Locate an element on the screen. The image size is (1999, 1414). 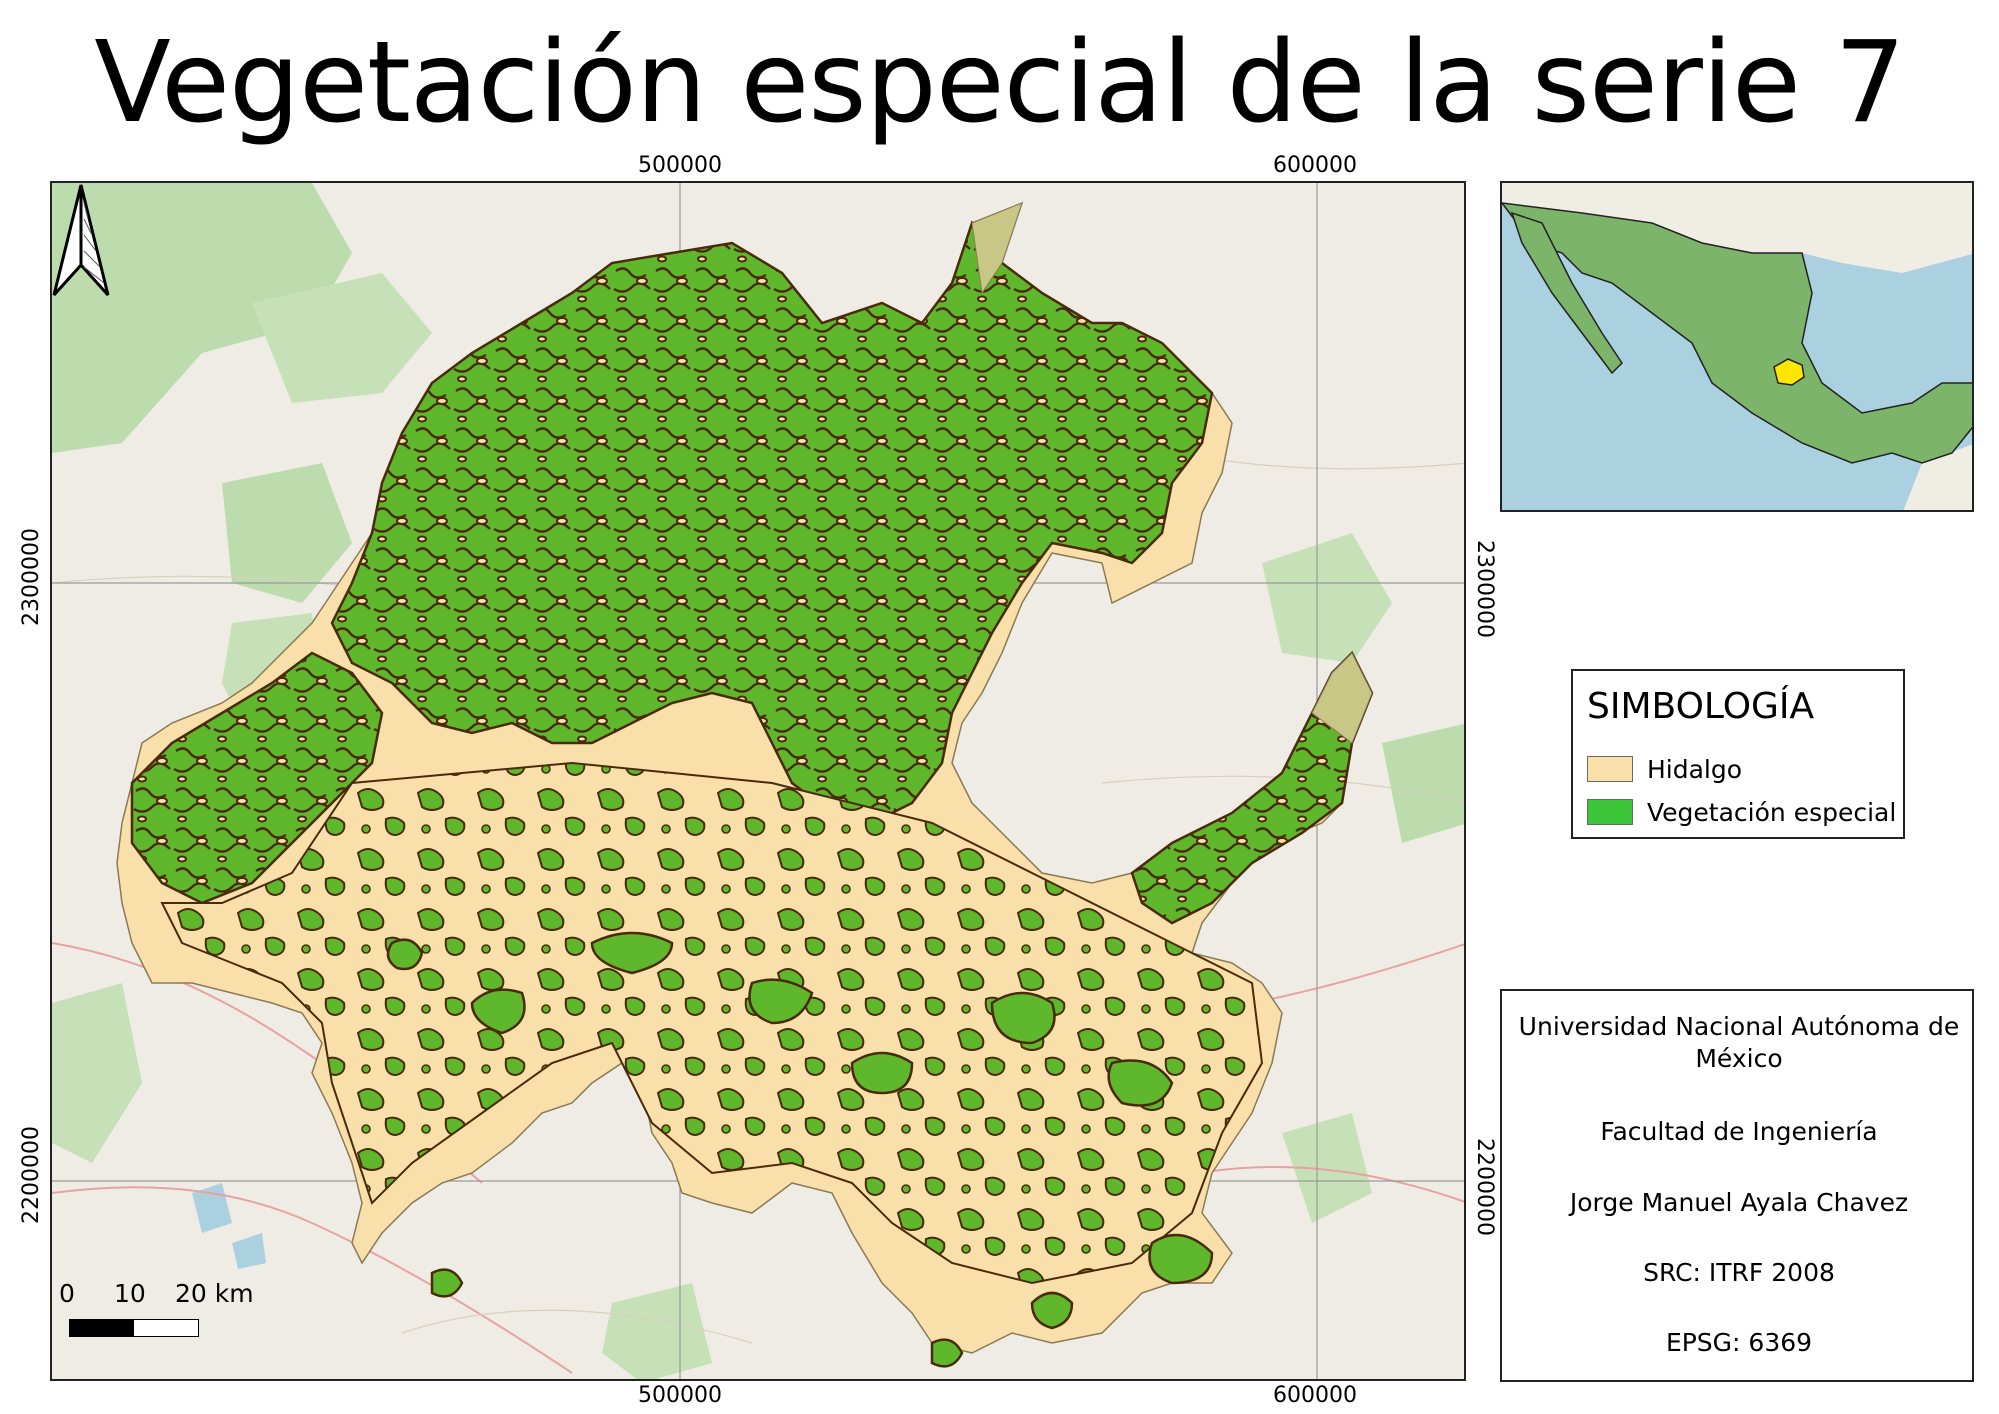
vegetation-west is located at coordinates (257, 778).